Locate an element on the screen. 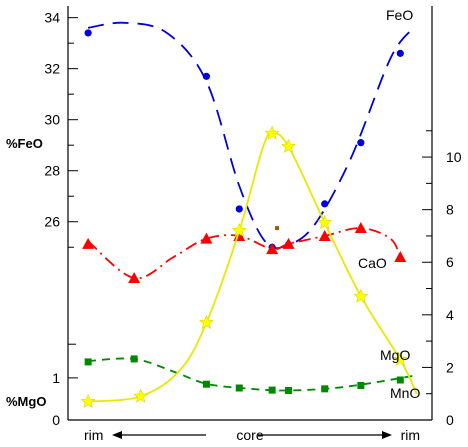 Image resolution: width=468 pixels, height=447 pixels. right-tick-label: 6 is located at coordinates (450, 262).